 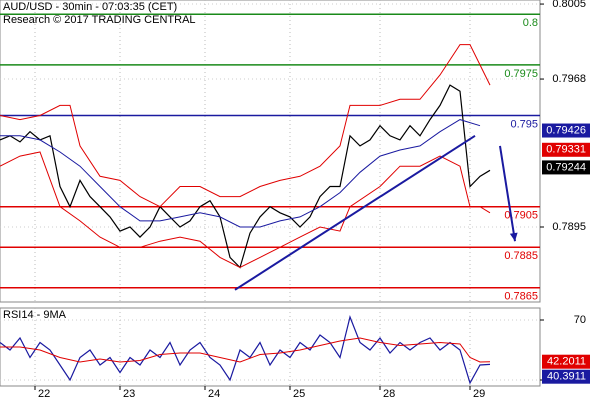 What do you see at coordinates (521, 216) in the screenshot?
I see `level-label: 0.7905` at bounding box center [521, 216].